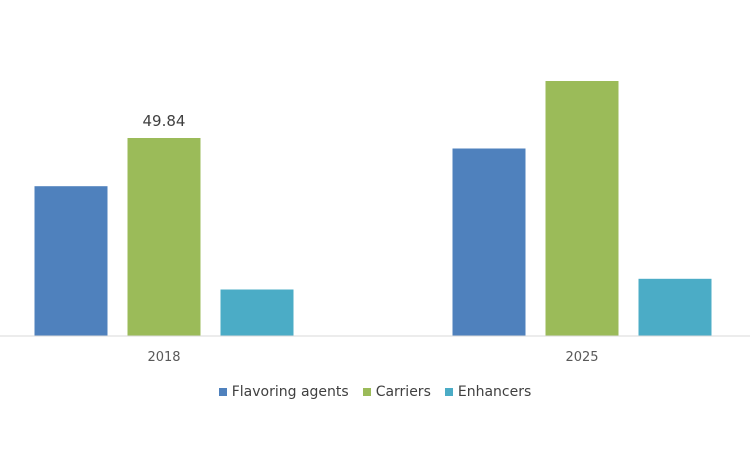 This screenshot has width=750, height=450. Describe the element at coordinates (582, 208) in the screenshot. I see `bar-carriers-2025` at that location.